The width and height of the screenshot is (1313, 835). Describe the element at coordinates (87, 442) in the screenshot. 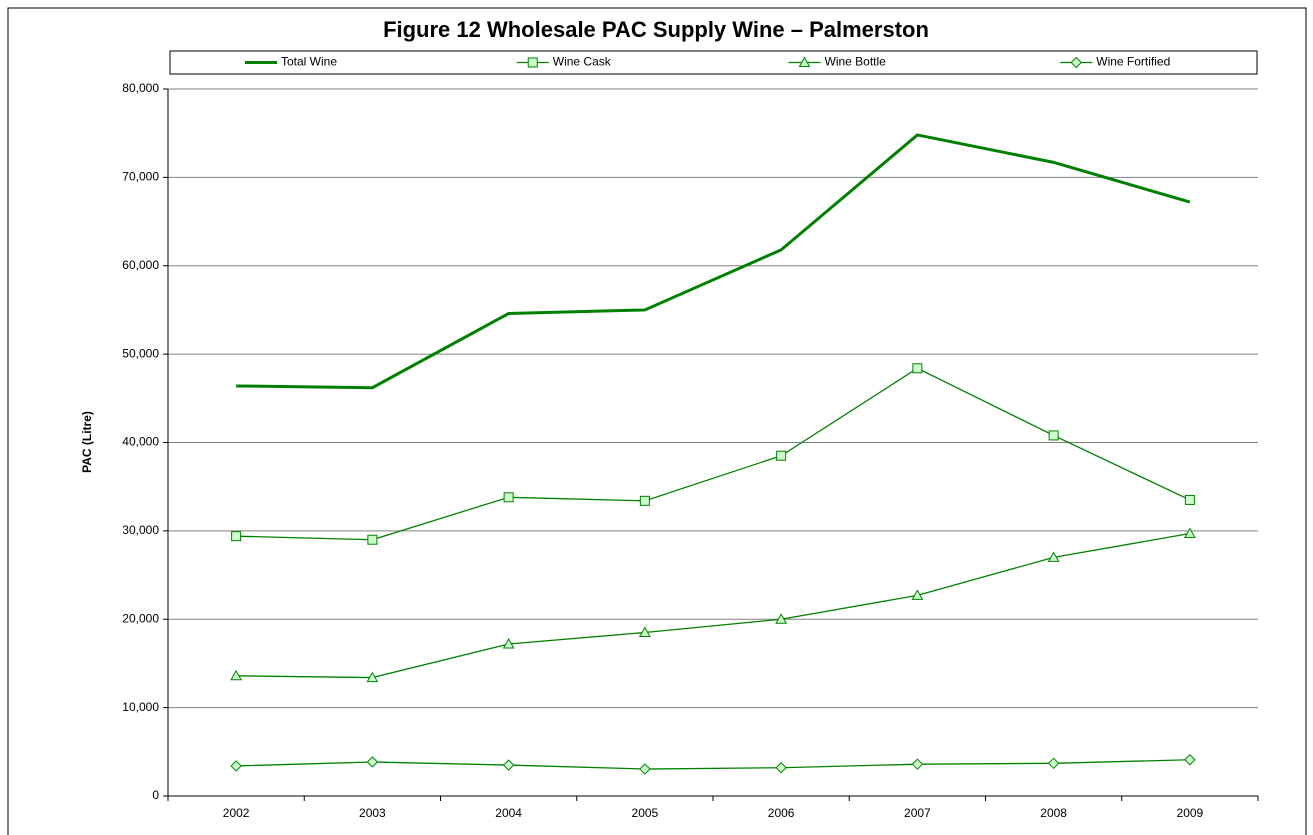

I see `y-axis-label: PAC (Litre)` at that location.